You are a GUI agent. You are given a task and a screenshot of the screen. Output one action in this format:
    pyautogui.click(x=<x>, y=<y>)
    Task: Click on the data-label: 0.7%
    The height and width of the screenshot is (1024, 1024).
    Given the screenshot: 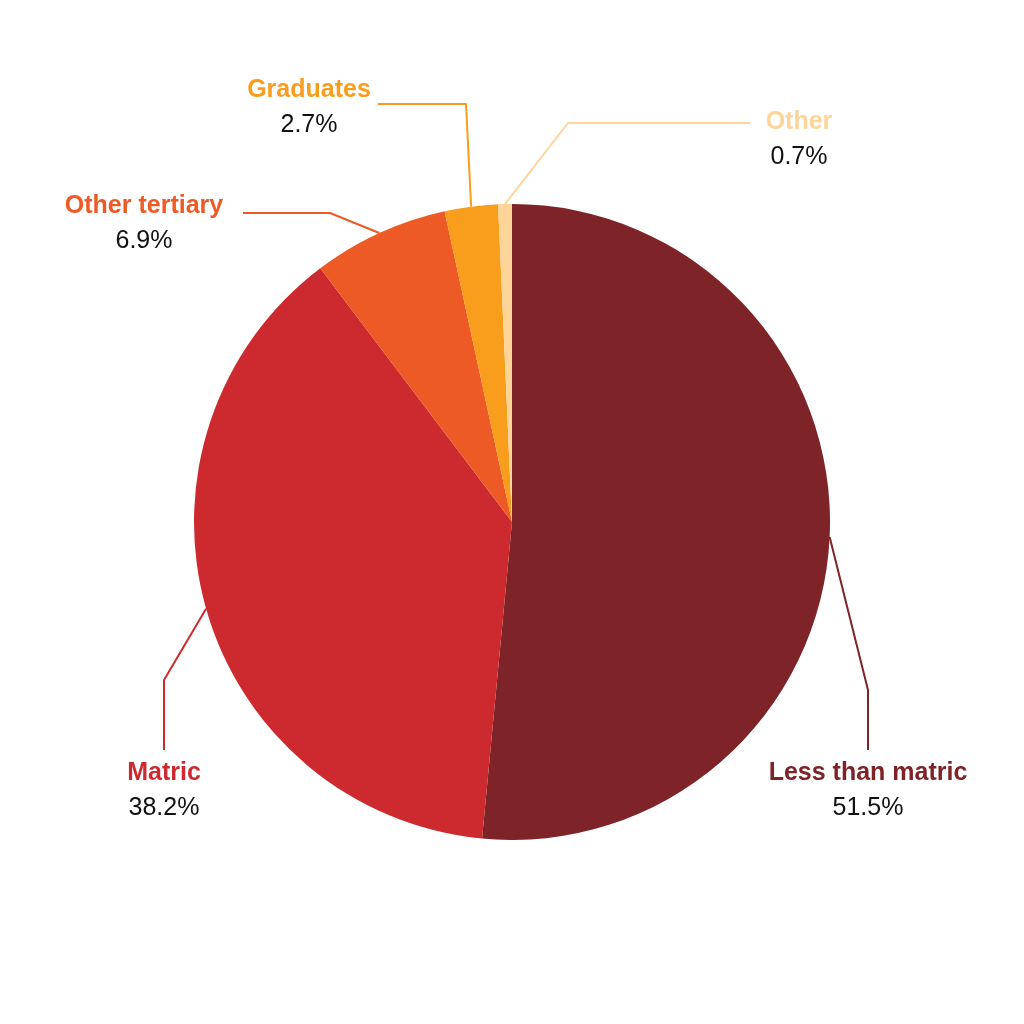 What is the action you would take?
    pyautogui.click(x=799, y=154)
    